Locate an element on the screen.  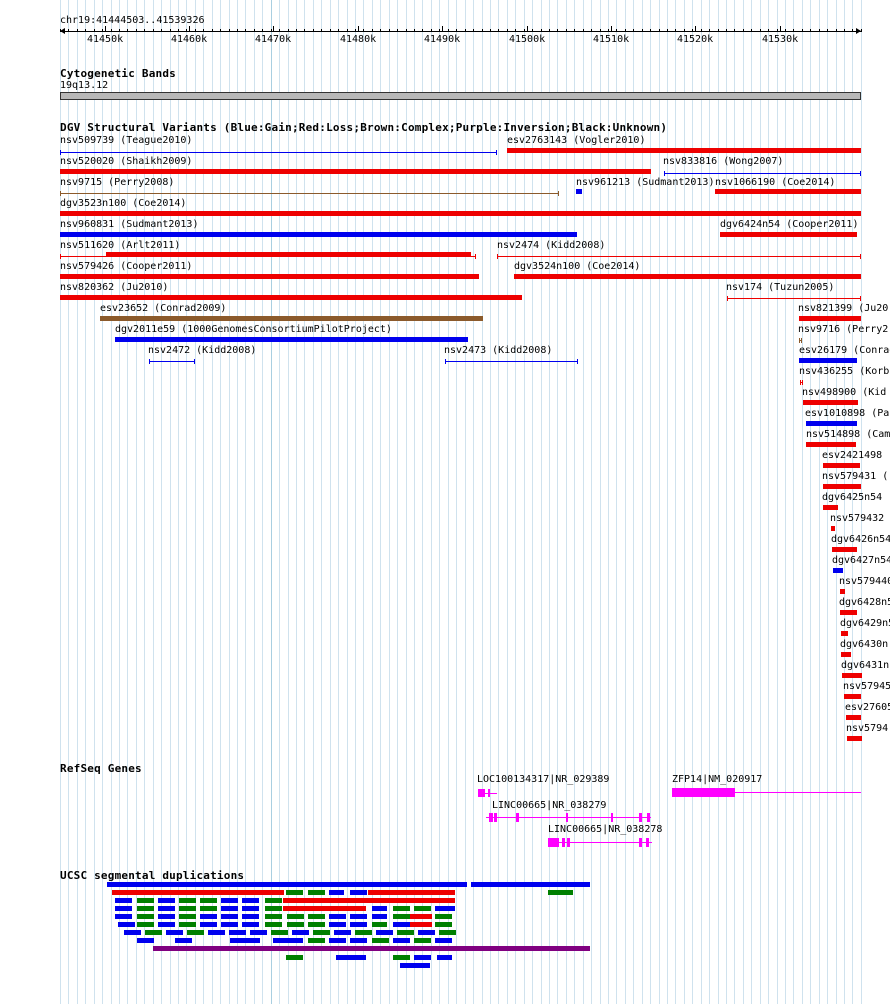
refseq-gene-label: LINC00665|NR_038278 is located at coordinates (605, 829).